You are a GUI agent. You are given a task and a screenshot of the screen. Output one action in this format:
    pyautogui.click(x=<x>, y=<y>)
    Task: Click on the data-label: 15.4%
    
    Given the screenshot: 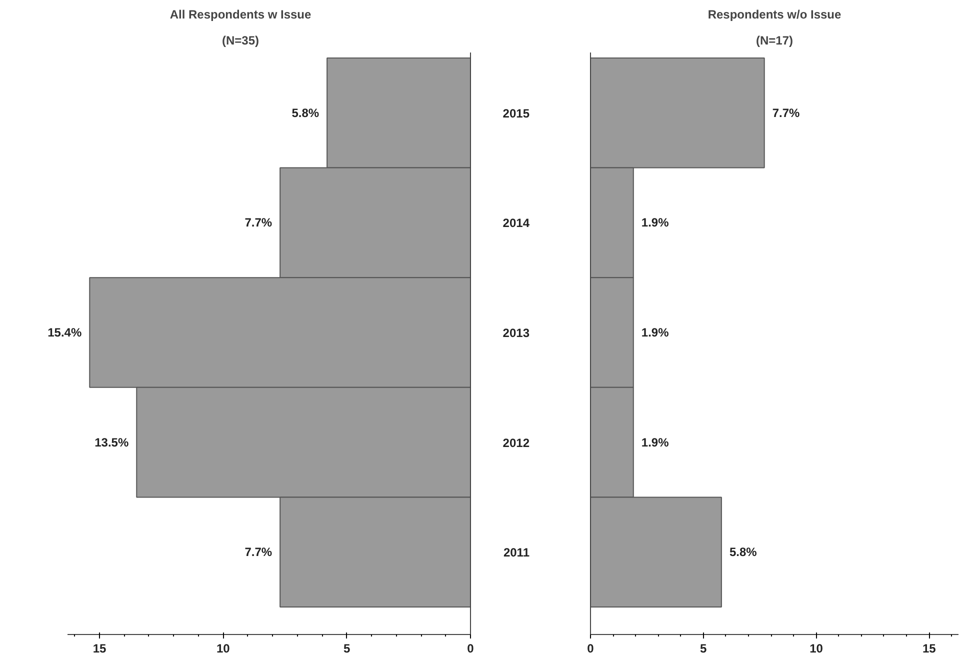 What is the action you would take?
    pyautogui.click(x=65, y=333)
    